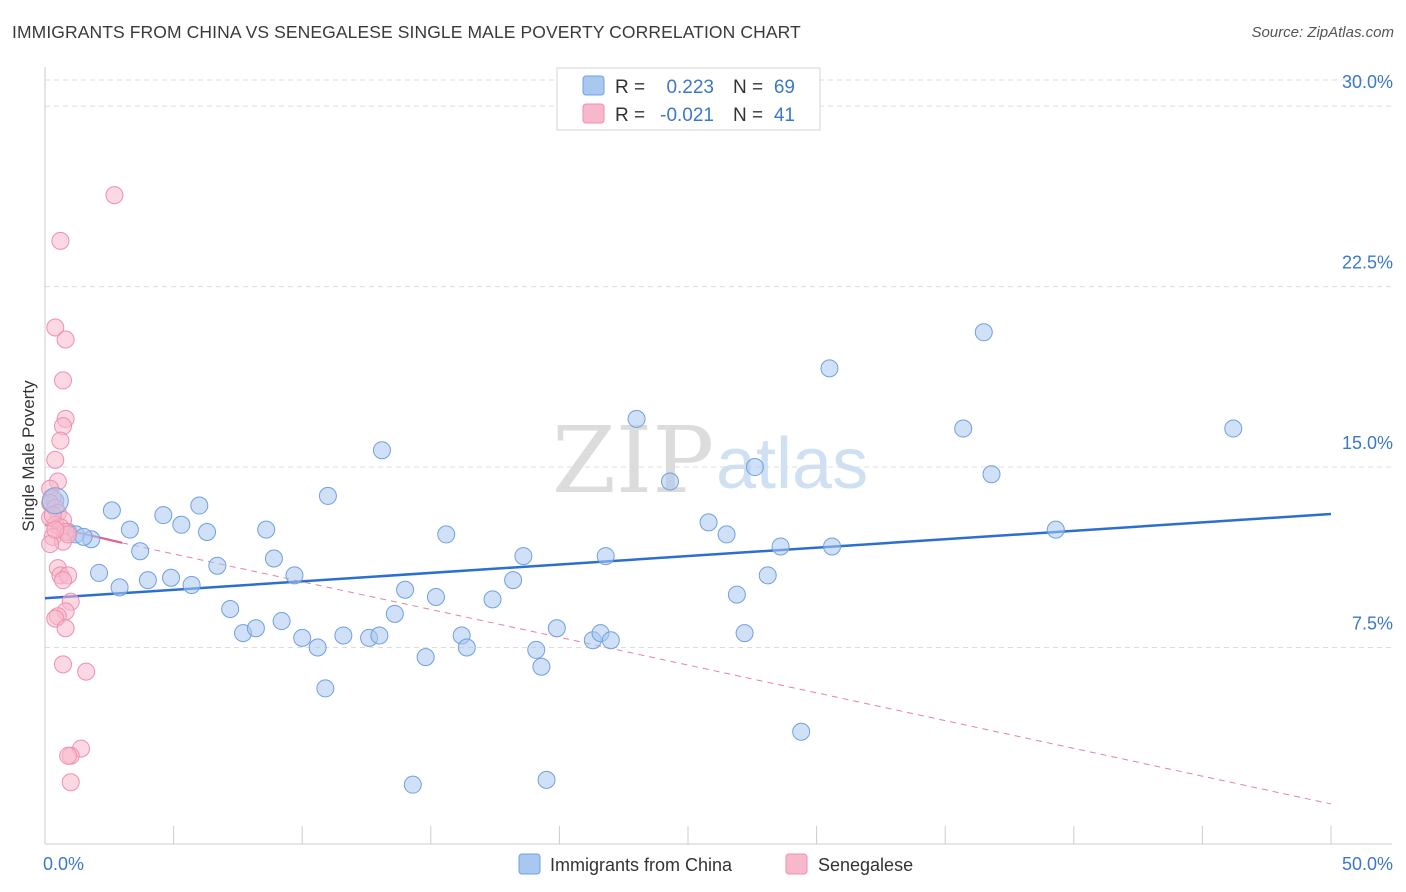 This screenshot has width=1406, height=892. What do you see at coordinates (28, 456) in the screenshot?
I see `y-axis-label: Single Male Poverty` at bounding box center [28, 456].